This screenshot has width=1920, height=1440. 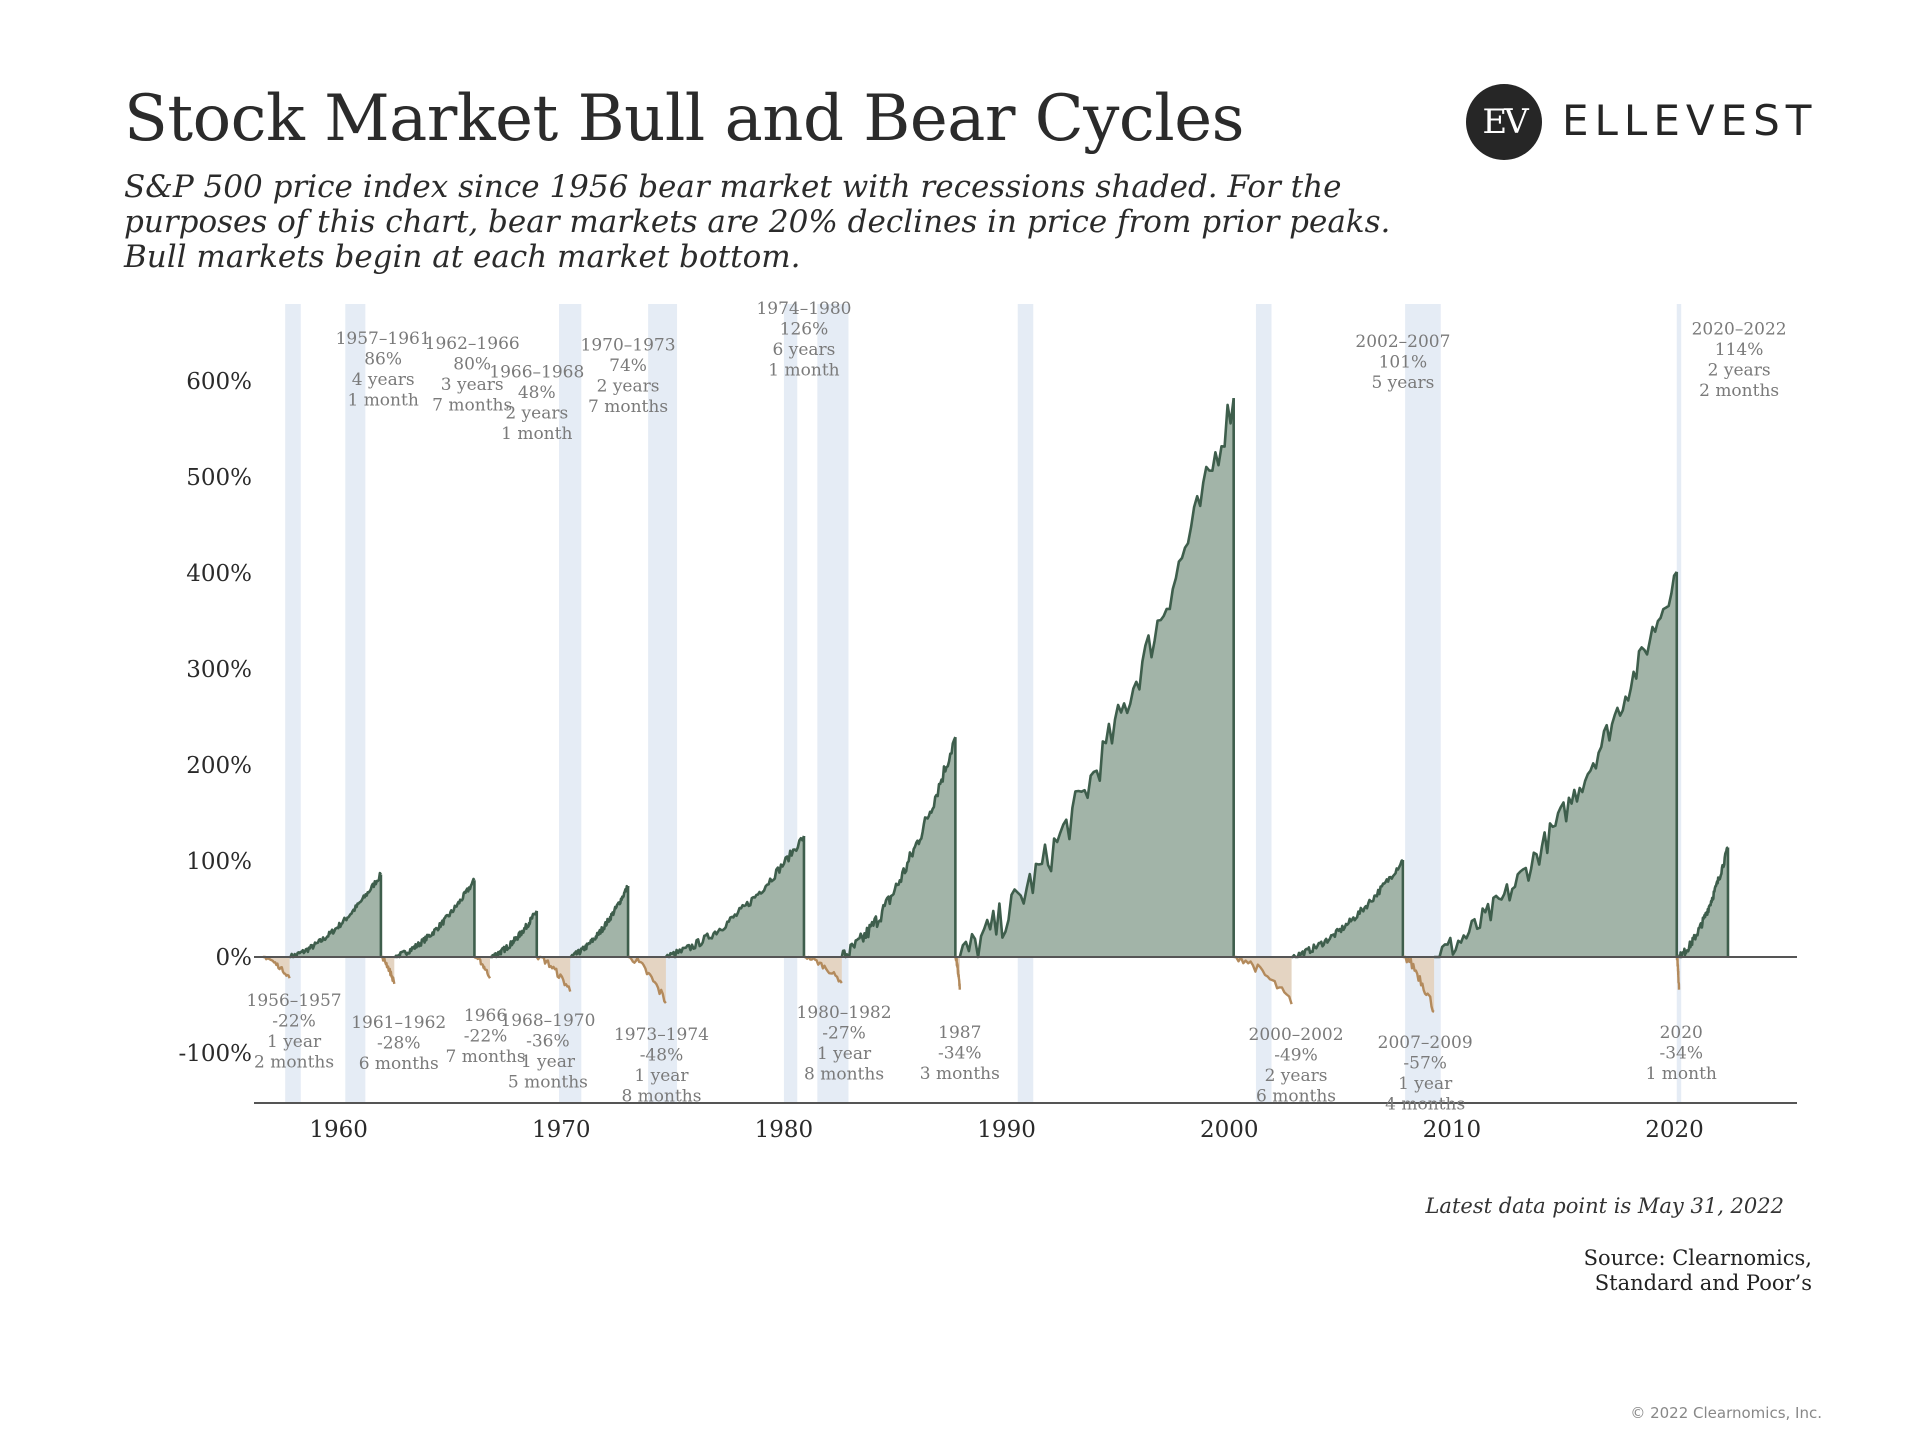 I want to click on bull-area-1974–1980, so click(x=734, y=897).